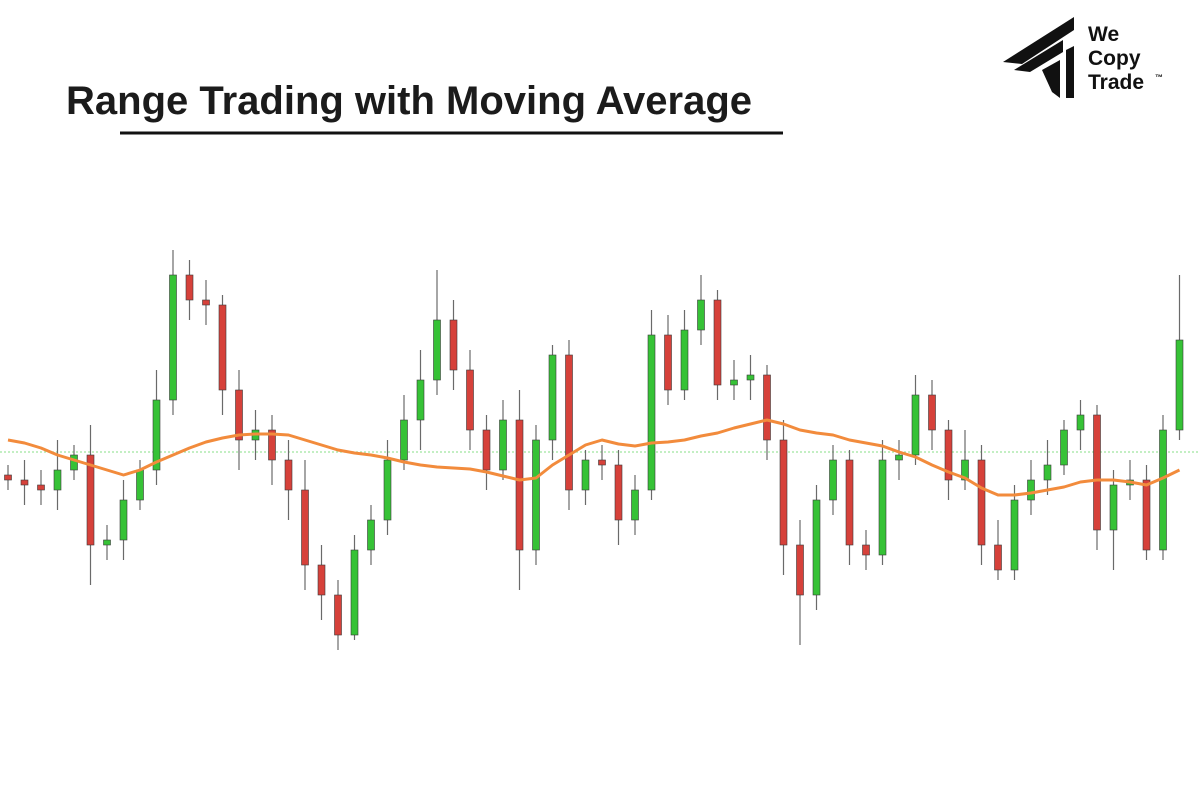  What do you see at coordinates (594, 457) in the screenshot?
I see `moving-average-line` at bounding box center [594, 457].